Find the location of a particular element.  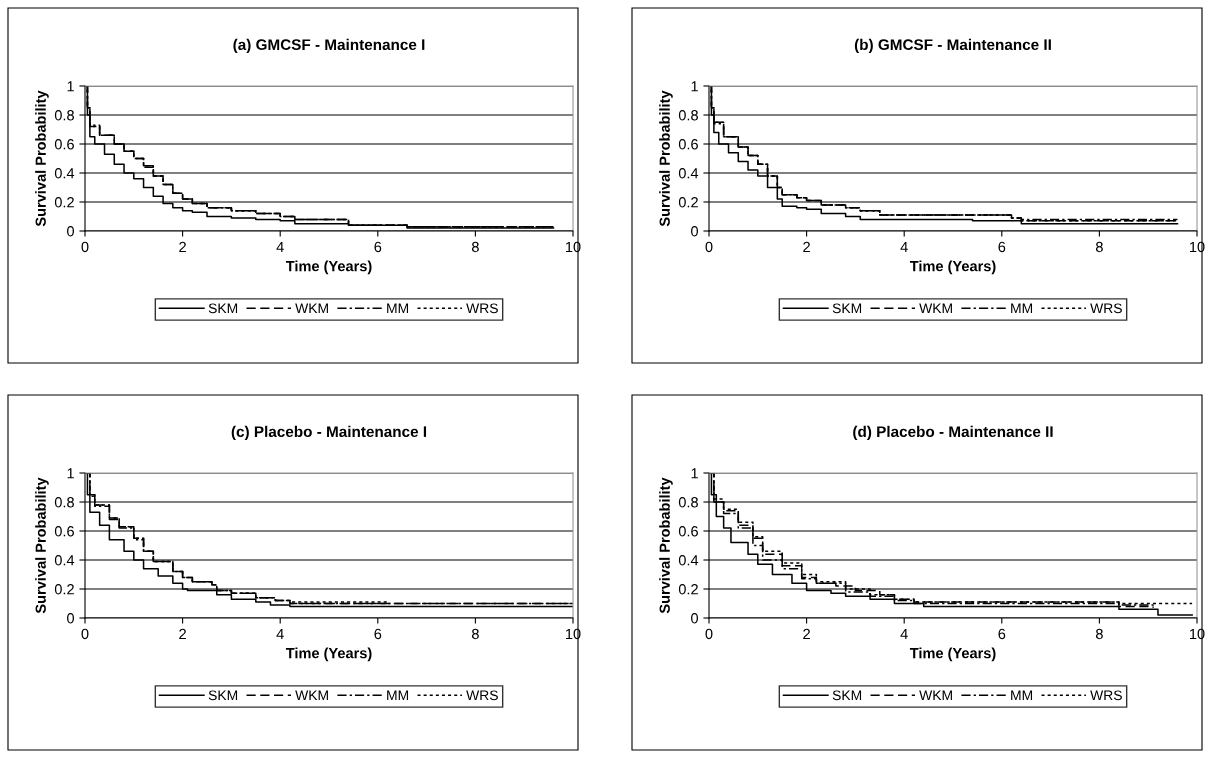

chart-title: (b) GMCSF - Maintenance II is located at coordinates (952, 46).